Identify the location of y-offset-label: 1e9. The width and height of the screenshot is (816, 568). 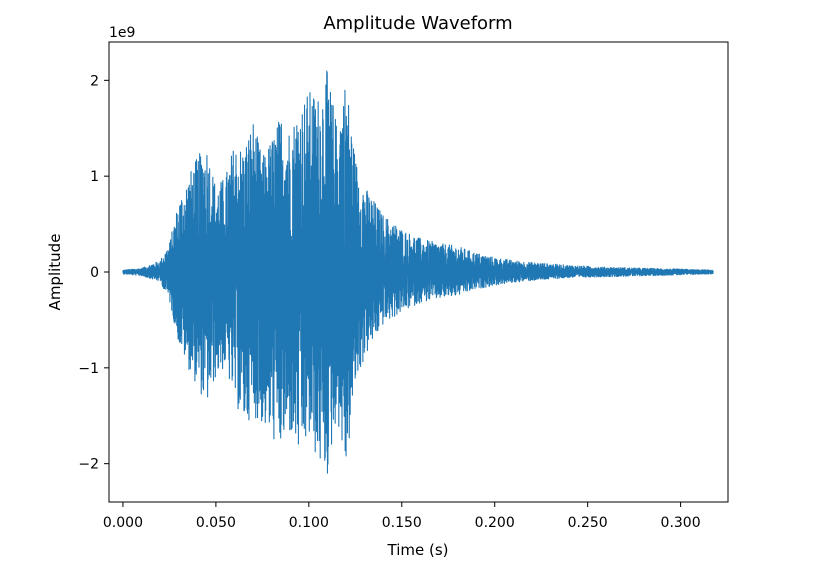
(122, 33).